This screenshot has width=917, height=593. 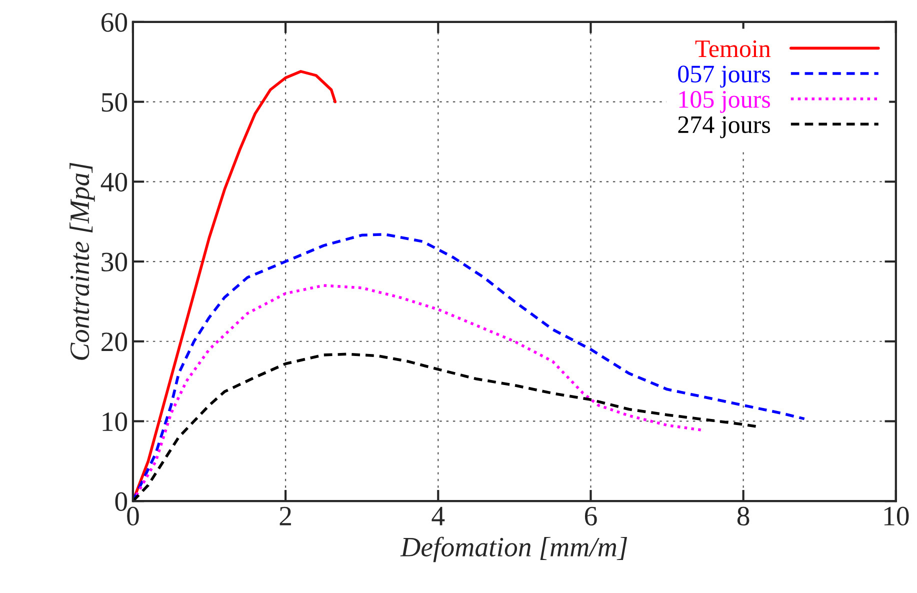 What do you see at coordinates (724, 127) in the screenshot?
I see `legend-label: 274 jours` at bounding box center [724, 127].